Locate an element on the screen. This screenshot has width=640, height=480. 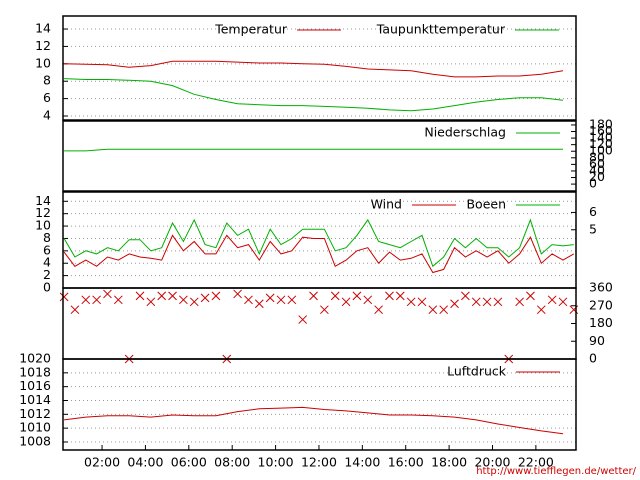
y2-tick-label: 270 is located at coordinates (601, 304).